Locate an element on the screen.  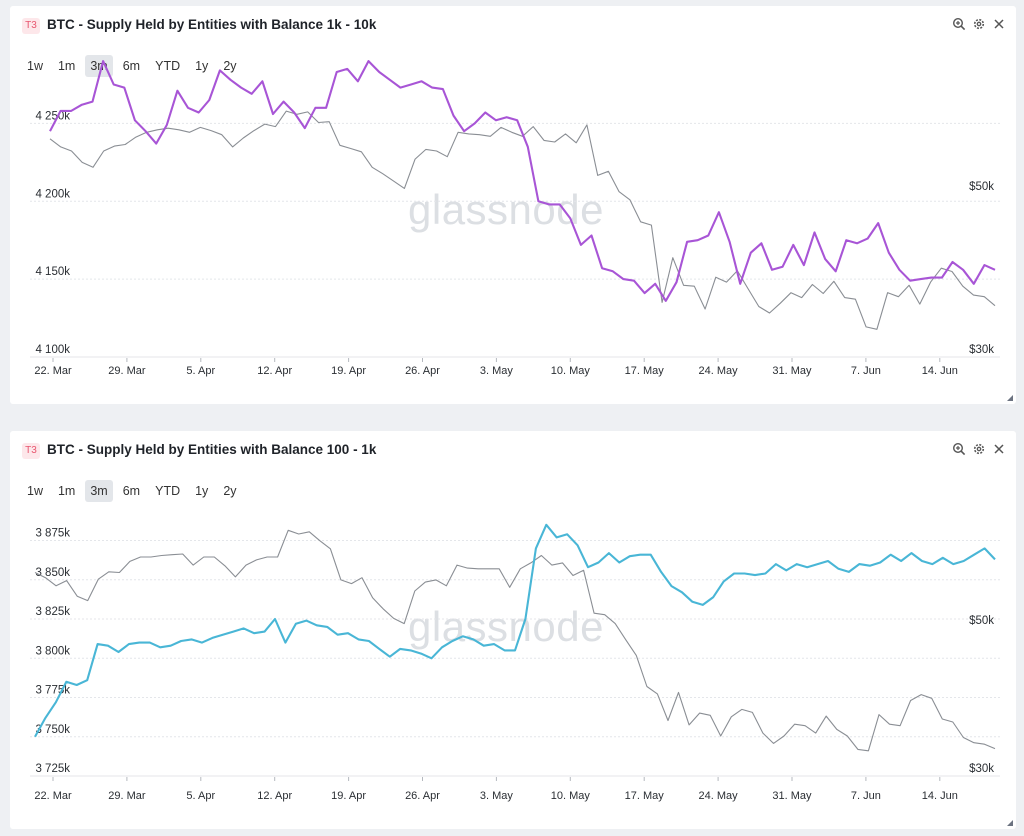
y-left-tick-label: 4 250k is located at coordinates (52, 116).